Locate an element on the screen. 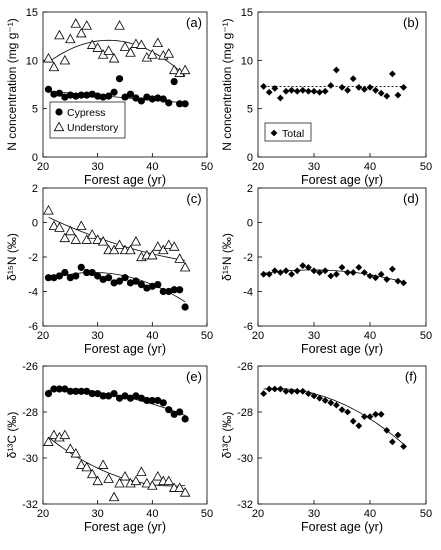  panel-label: (a) is located at coordinates (194, 22).